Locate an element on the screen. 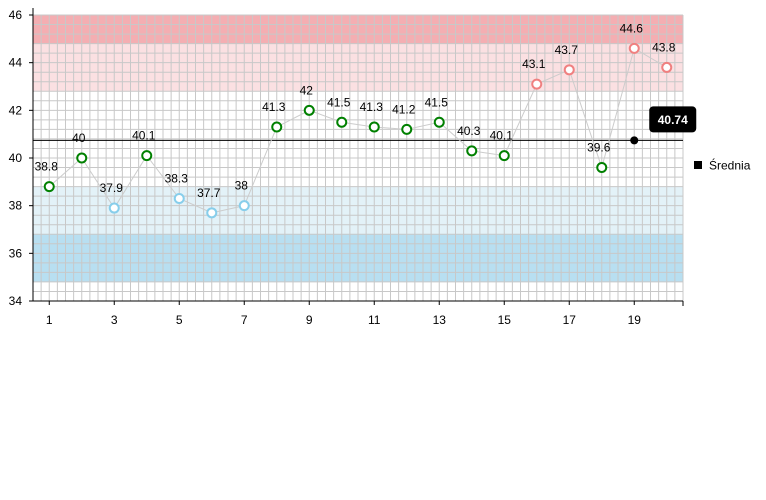 The image size is (766, 500). data-label: 37.9 is located at coordinates (112, 188).